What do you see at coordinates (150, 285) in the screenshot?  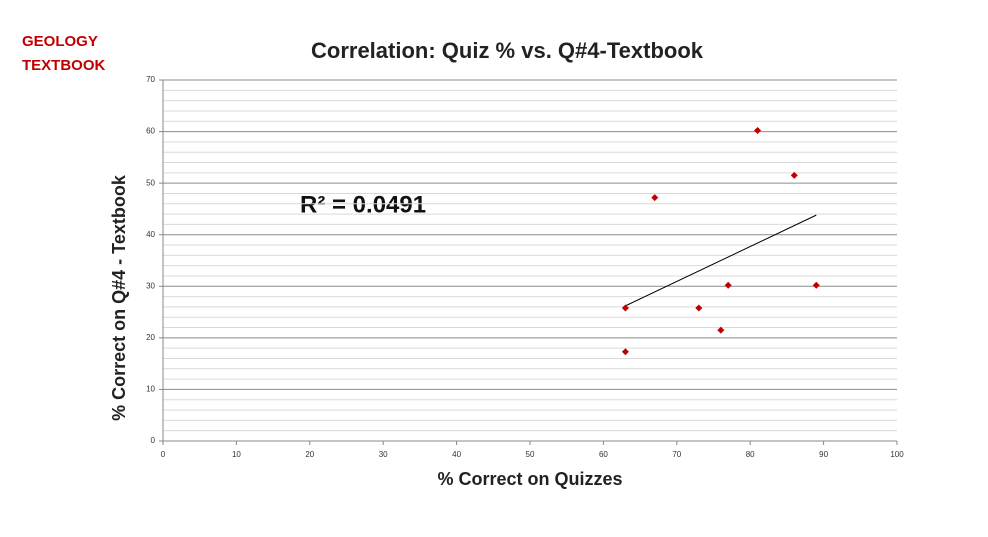 I see `y-tick-label: 30` at bounding box center [150, 285].